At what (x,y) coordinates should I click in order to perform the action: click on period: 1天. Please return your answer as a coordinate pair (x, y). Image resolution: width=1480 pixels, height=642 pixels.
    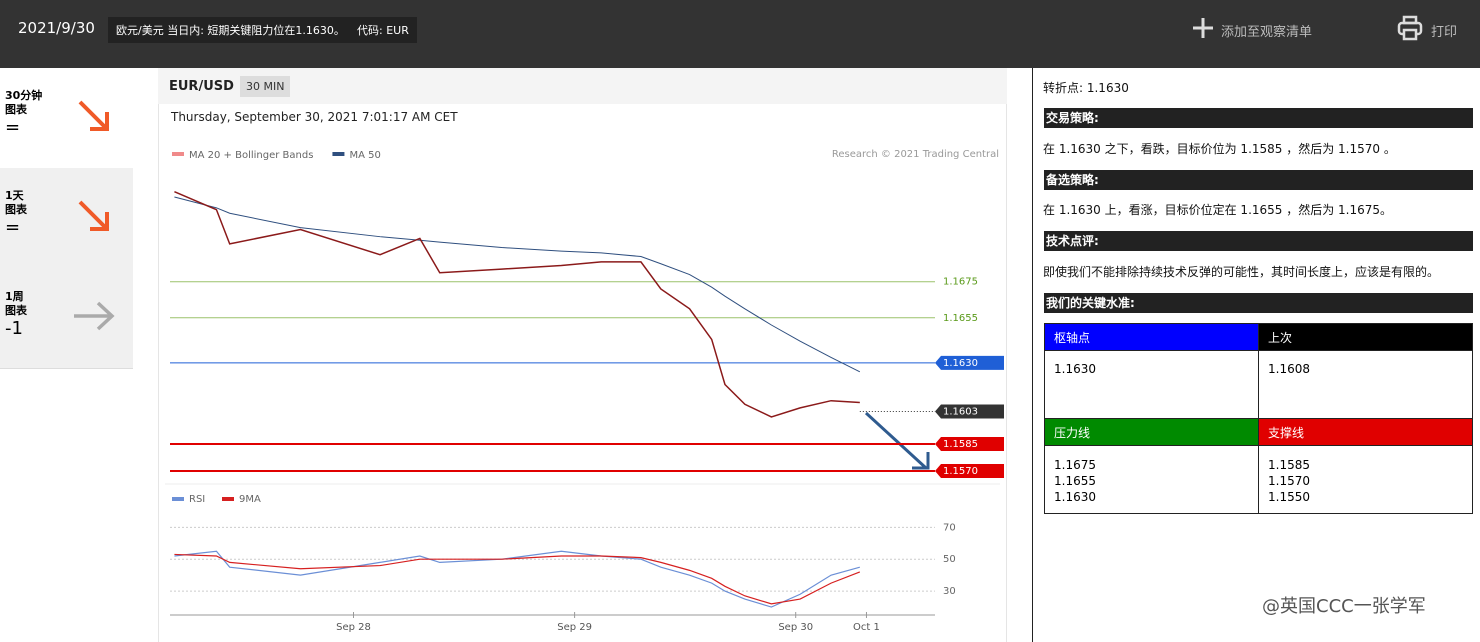
    Looking at the image, I should click on (14, 195).